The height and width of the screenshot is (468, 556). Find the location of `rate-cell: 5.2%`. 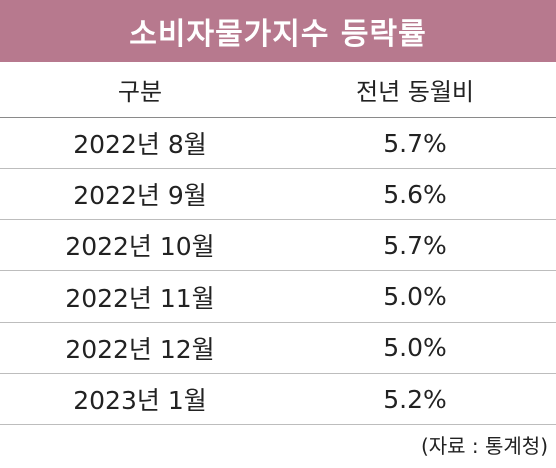

rate-cell: 5.2% is located at coordinates (415, 399).